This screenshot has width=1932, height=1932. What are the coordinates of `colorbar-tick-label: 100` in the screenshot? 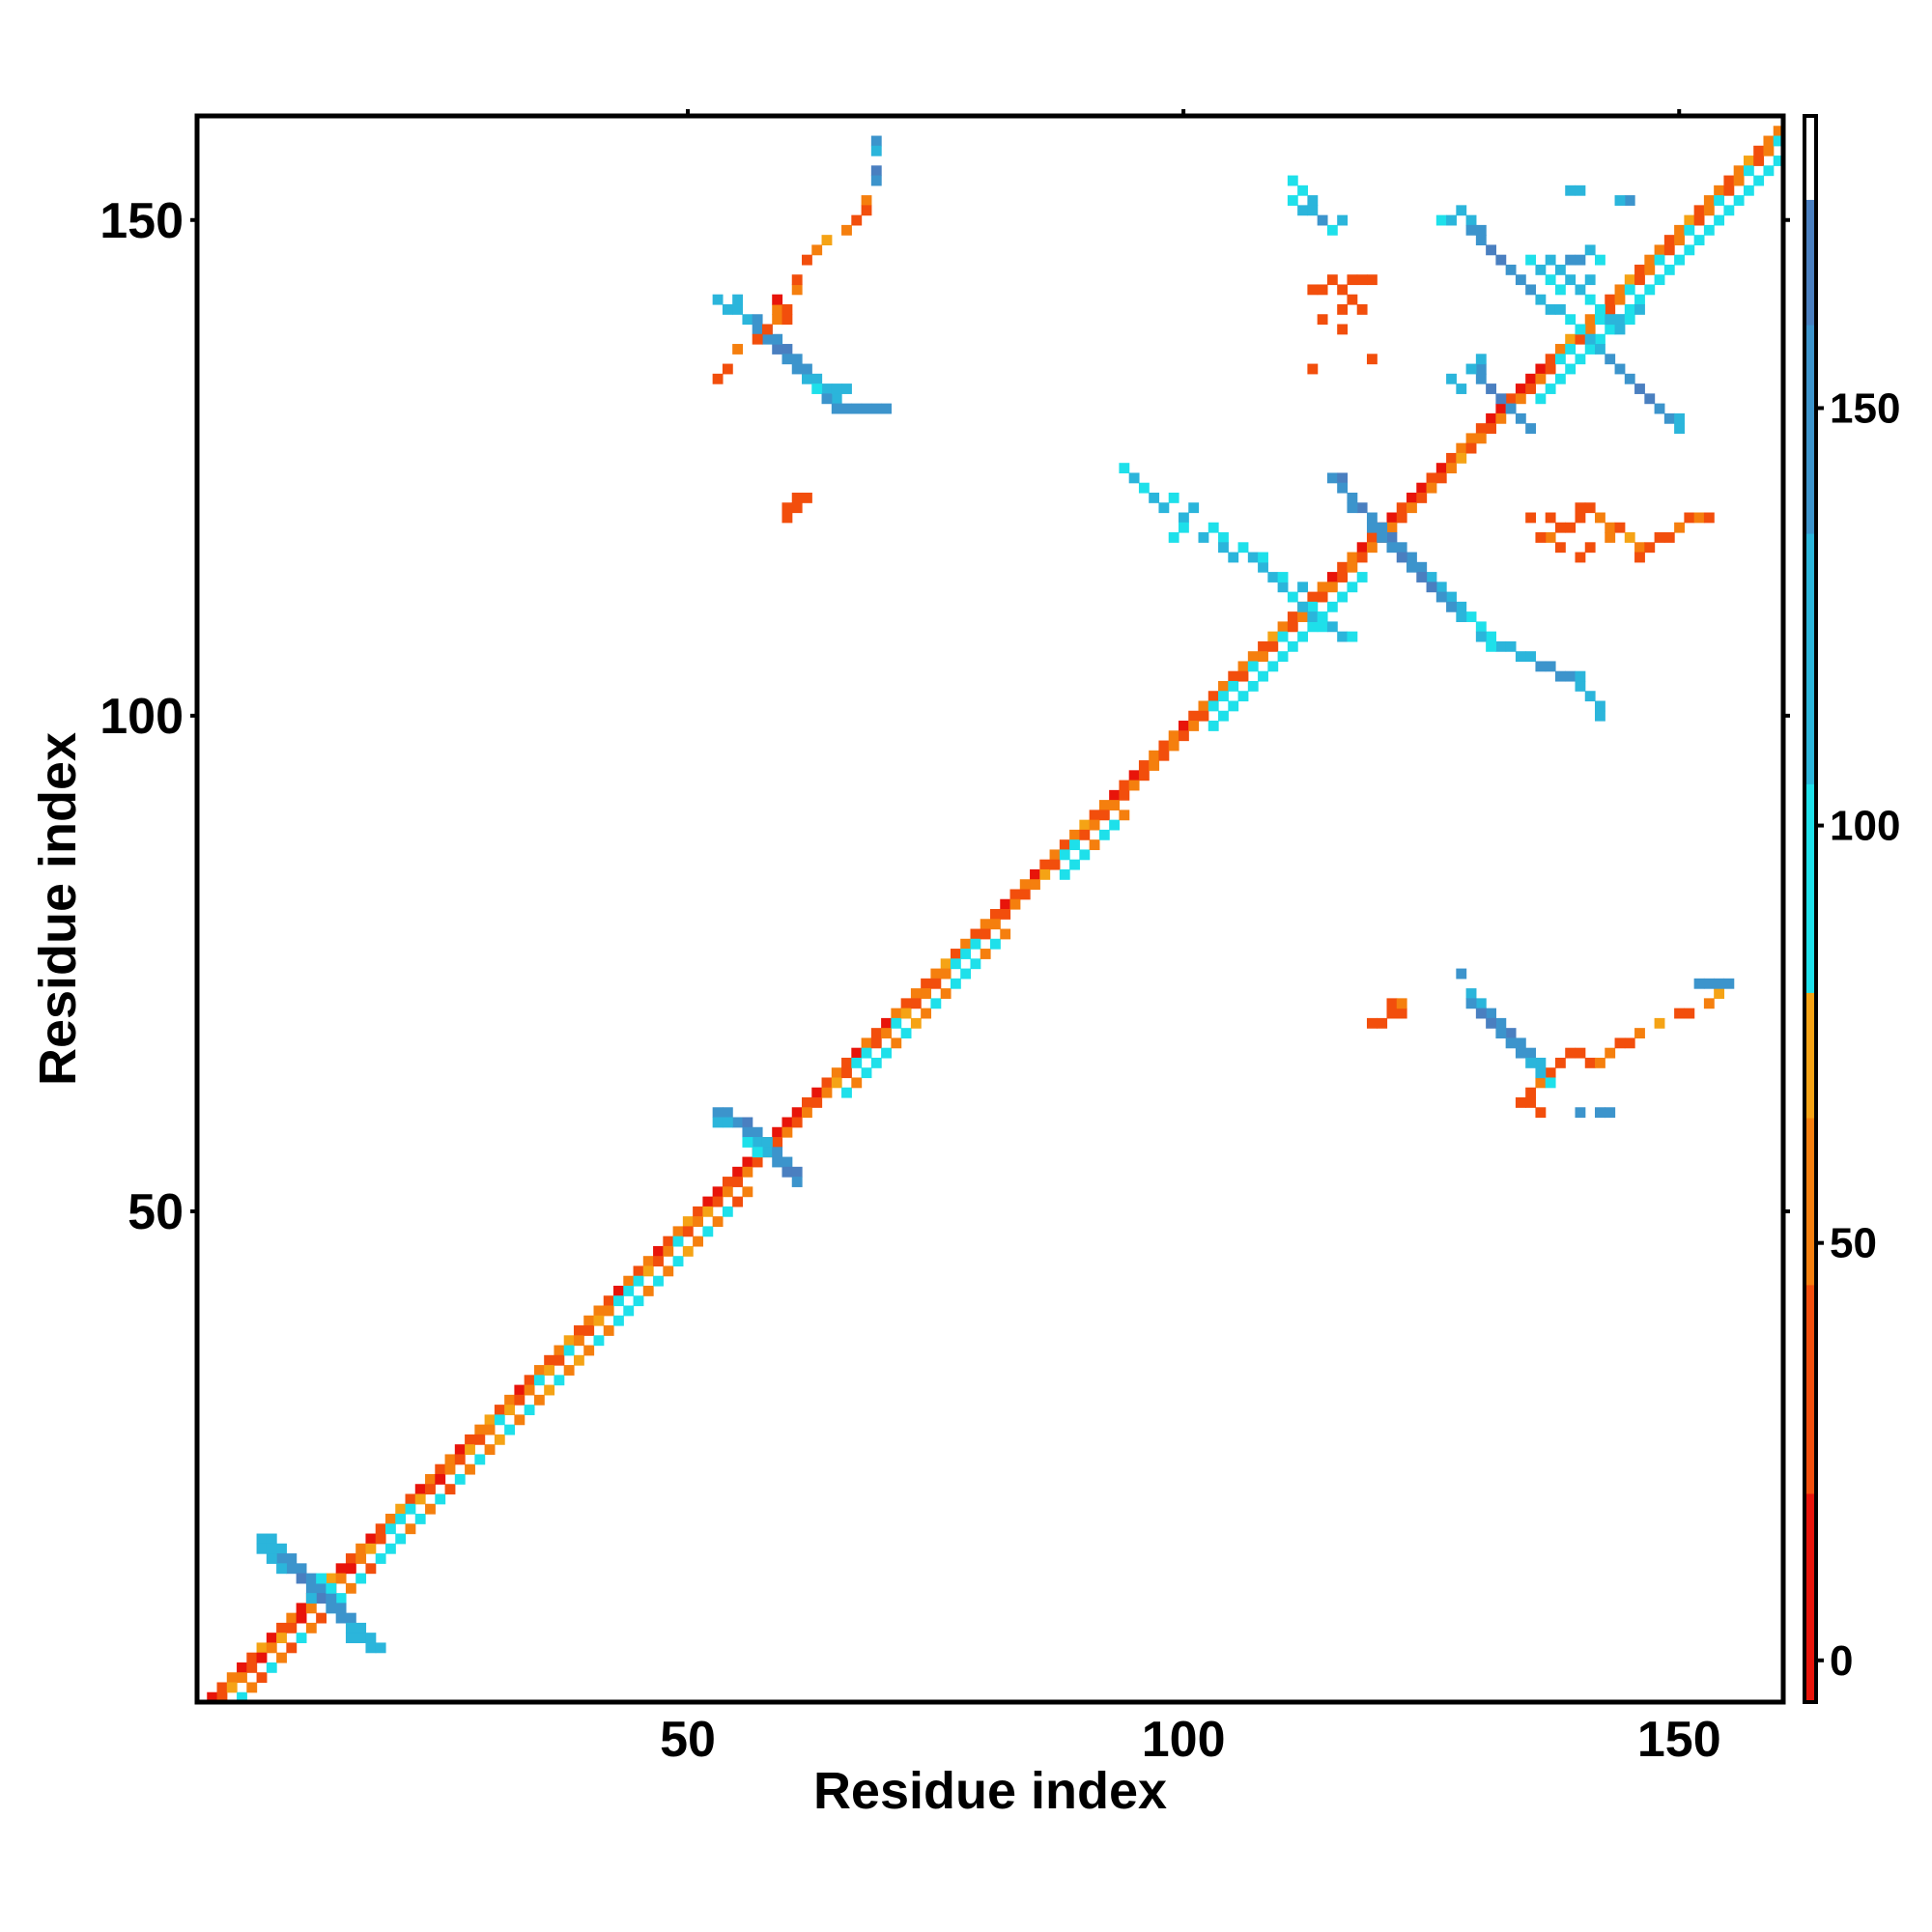 It's located at (1865, 826).